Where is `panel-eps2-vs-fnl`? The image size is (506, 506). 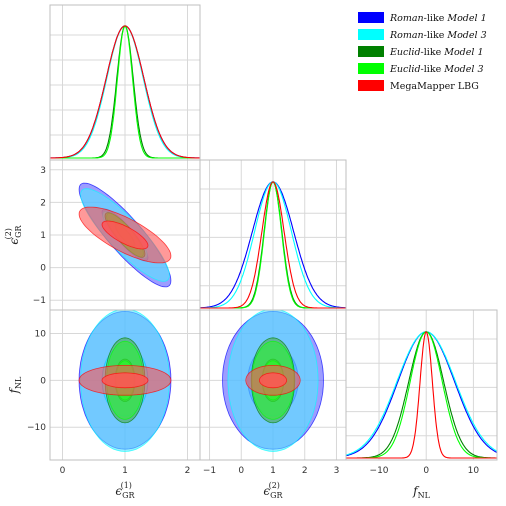 panel-eps2-vs-fnl is located at coordinates (273, 385).